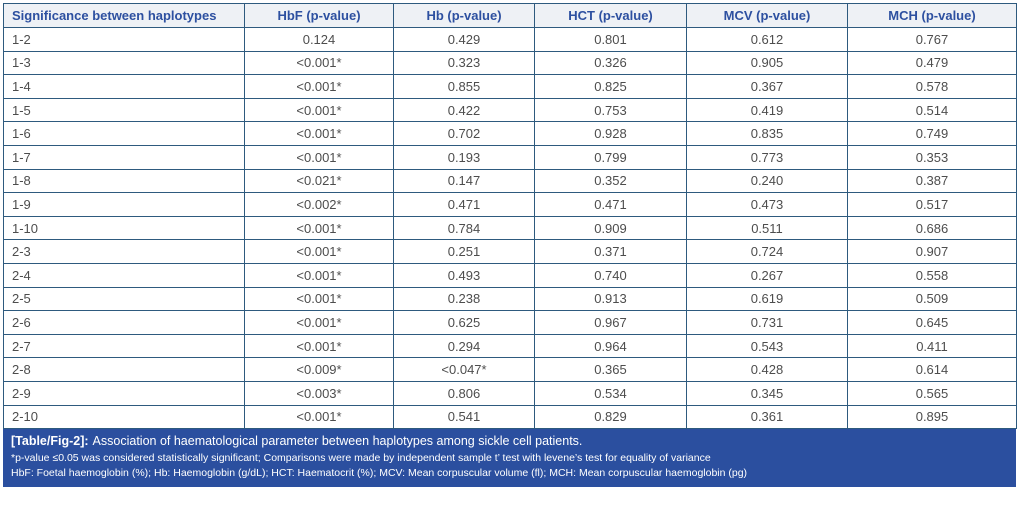 This screenshot has height=526, width=1019. Describe the element at coordinates (464, 393) in the screenshot. I see `p-value-cell-hb: 0.806` at that location.